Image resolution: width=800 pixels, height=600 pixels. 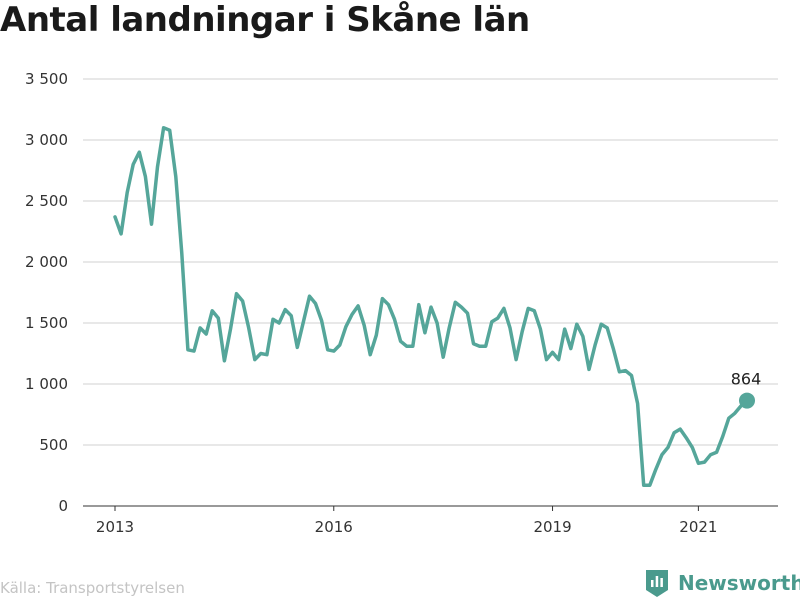 I want to click on x-tick-label: 2021, so click(x=698, y=527).